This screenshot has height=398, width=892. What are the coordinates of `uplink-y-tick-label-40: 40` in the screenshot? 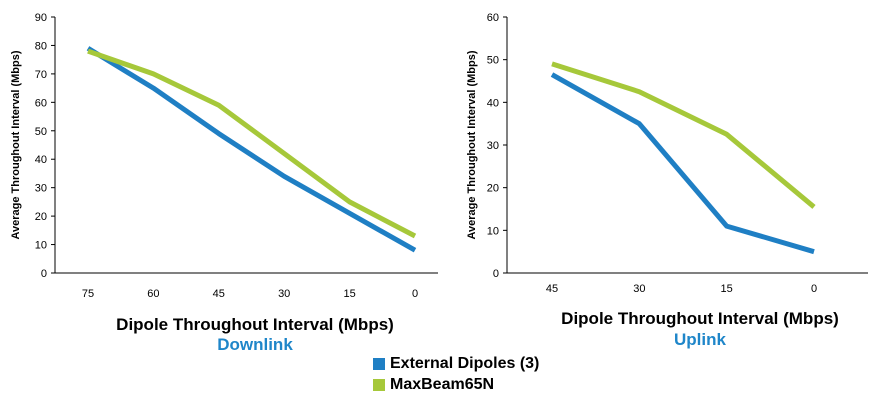 It's located at (493, 103).